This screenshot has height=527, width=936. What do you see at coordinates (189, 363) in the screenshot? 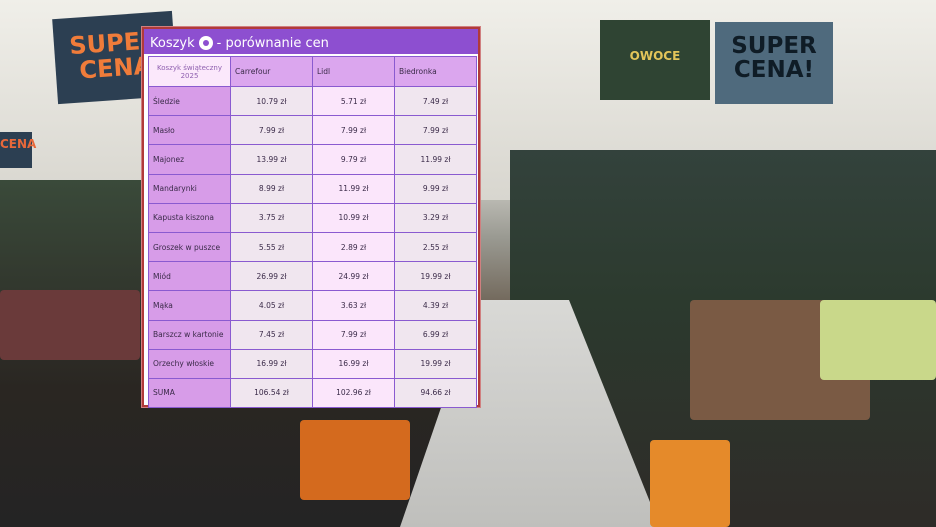
I see `item-name: Orzechy włoskie` at bounding box center [189, 363].